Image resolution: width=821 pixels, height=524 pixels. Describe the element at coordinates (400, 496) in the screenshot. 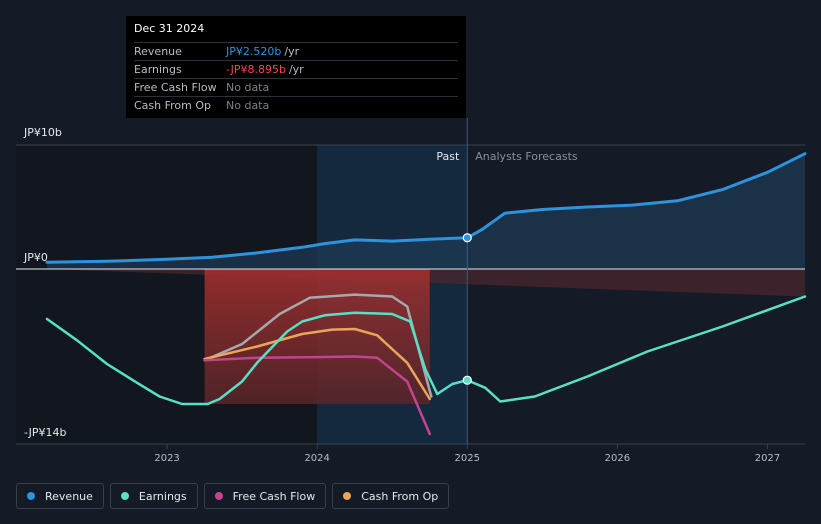

I see `legend-label: Cash From Op` at that location.